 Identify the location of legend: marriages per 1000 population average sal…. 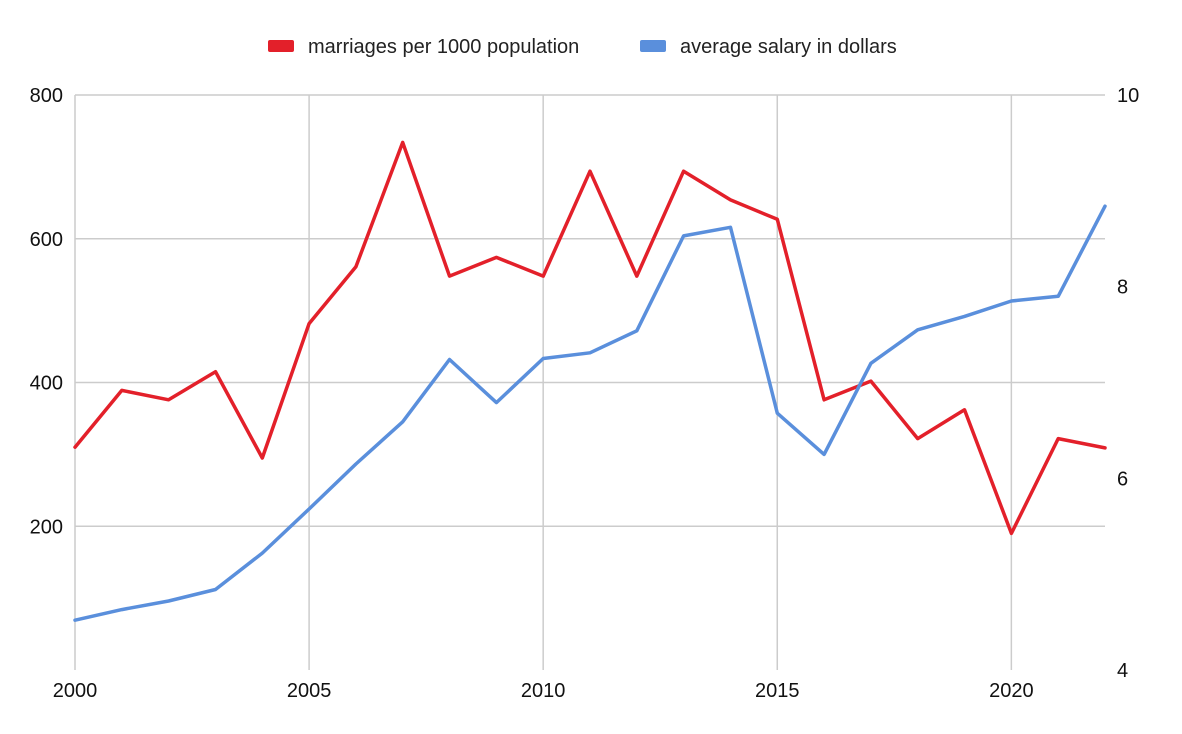
(582, 47).